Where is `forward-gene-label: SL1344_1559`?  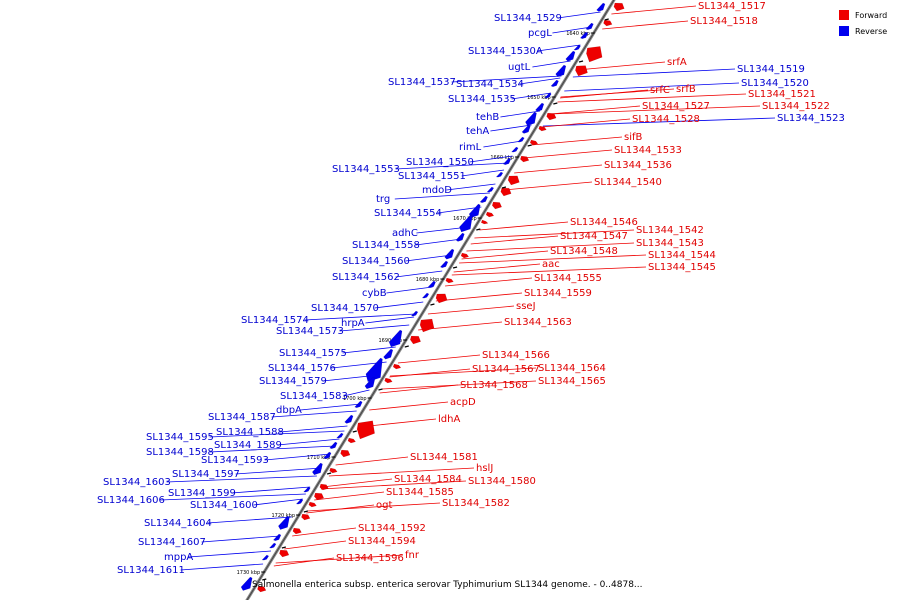
forward-gene-label: SL1344_1559 is located at coordinates (558, 293).